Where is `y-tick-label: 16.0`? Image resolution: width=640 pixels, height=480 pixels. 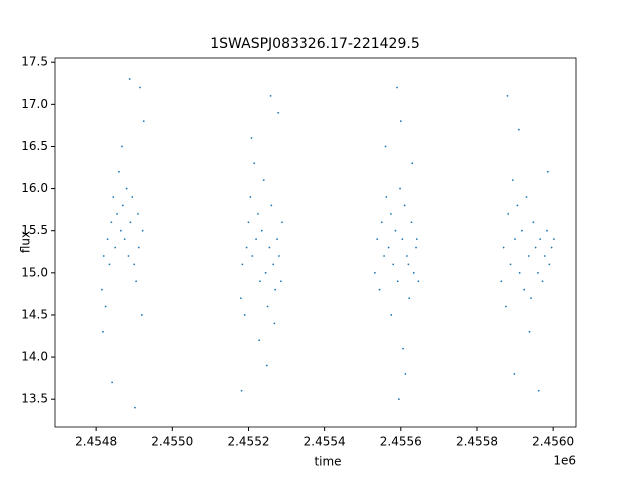 y-tick-label: 16.0 is located at coordinates (34, 188).